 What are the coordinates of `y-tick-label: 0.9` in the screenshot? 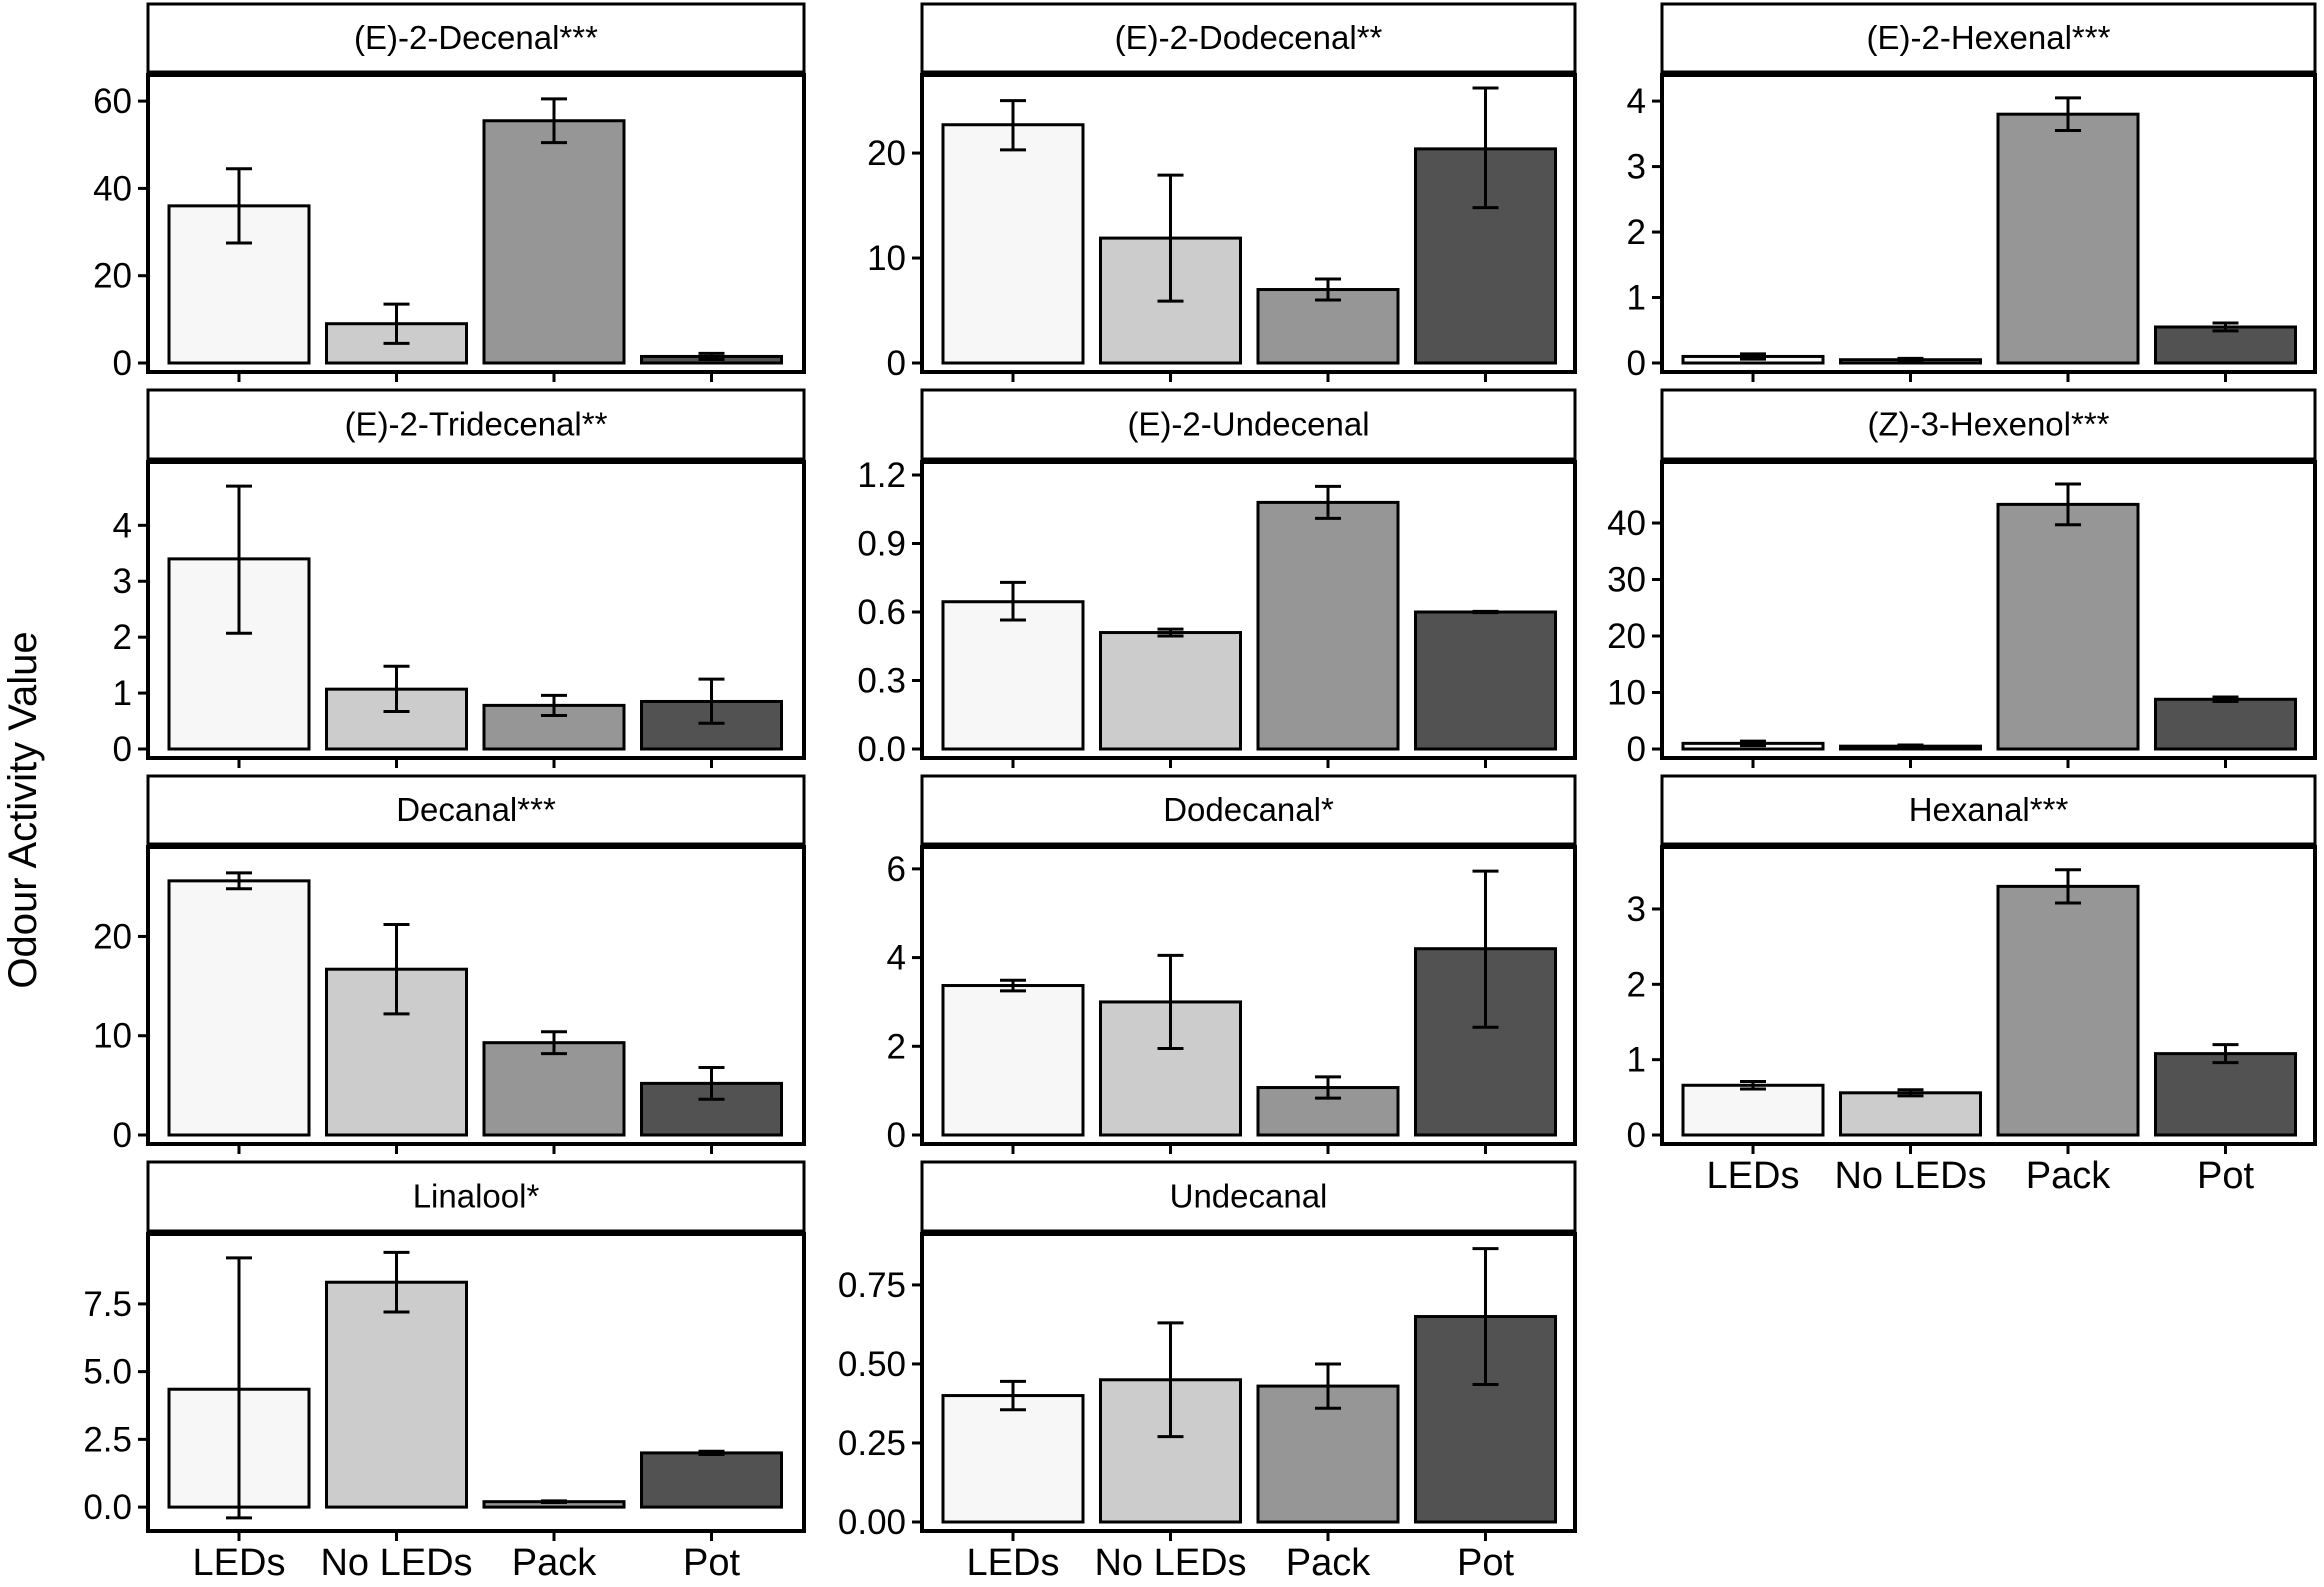 It's located at (881, 544).